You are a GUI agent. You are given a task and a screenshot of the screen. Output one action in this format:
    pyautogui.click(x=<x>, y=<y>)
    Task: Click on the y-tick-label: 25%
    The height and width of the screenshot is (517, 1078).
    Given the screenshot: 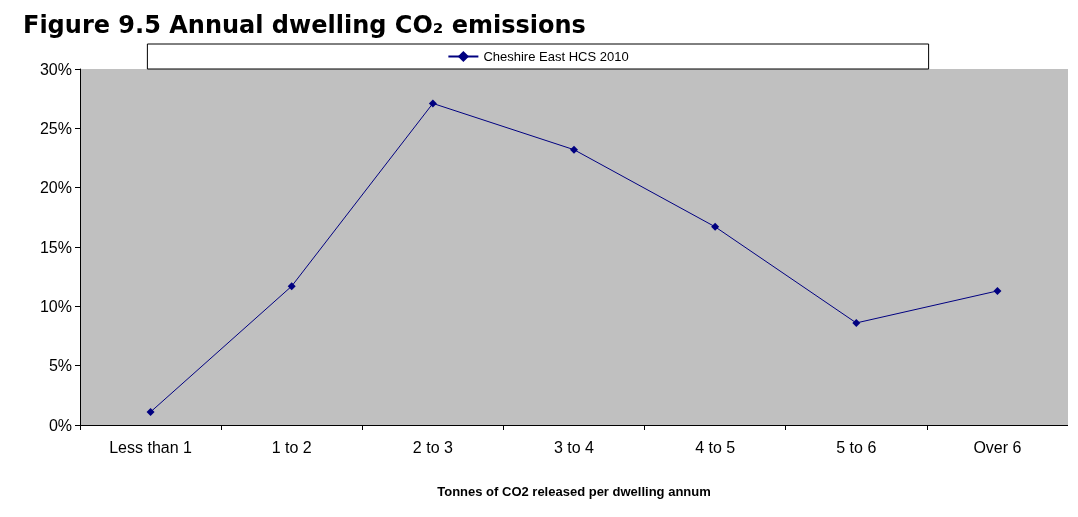 What is the action you would take?
    pyautogui.click(x=55, y=128)
    